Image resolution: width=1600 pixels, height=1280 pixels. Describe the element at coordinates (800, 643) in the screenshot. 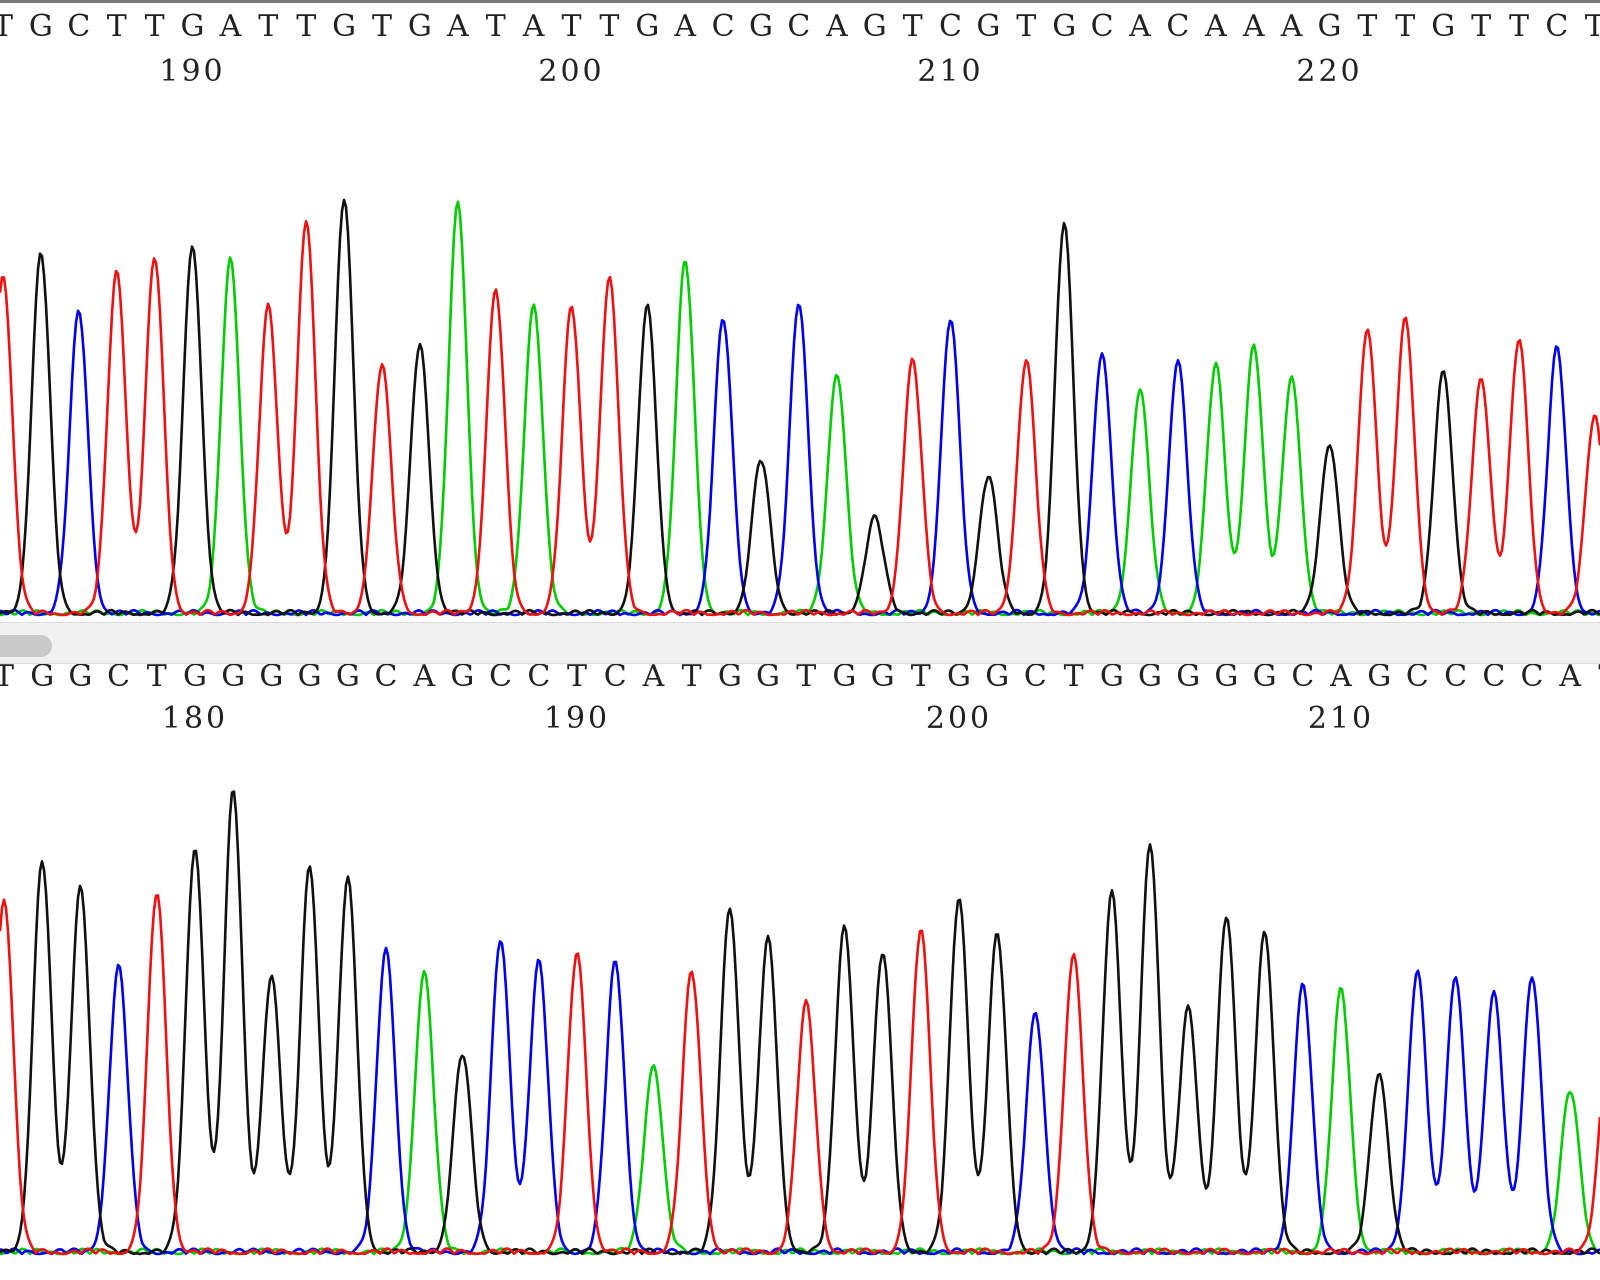

I see `horizontal-scrollbar` at that location.